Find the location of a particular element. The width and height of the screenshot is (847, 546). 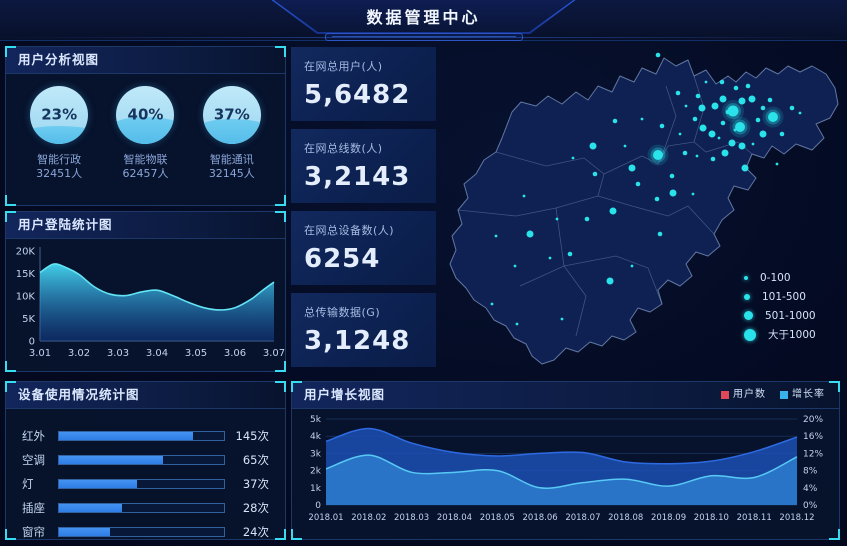

panel-user-analysis: 用户分析视图 23% 智能行政 32451人 40% 智能物联 62457人 is located at coordinates (145, 126).